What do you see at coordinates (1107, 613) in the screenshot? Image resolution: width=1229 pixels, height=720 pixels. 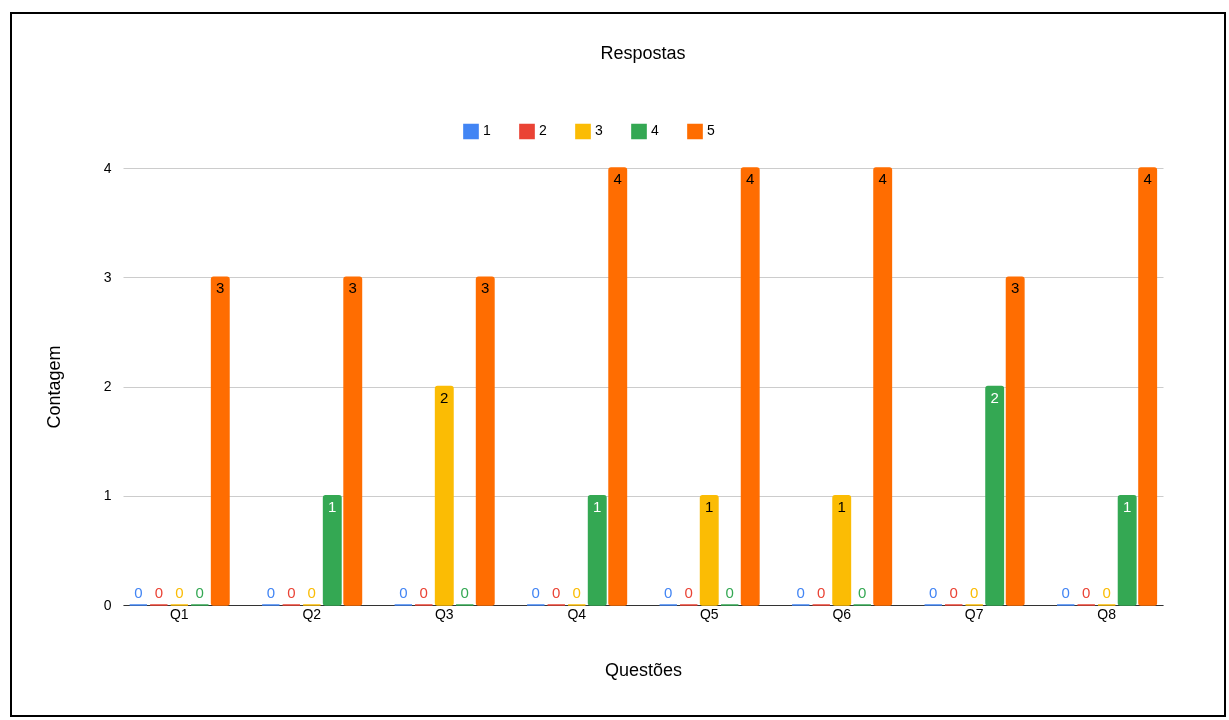 I see `x-tick-label: Q8` at bounding box center [1107, 613].